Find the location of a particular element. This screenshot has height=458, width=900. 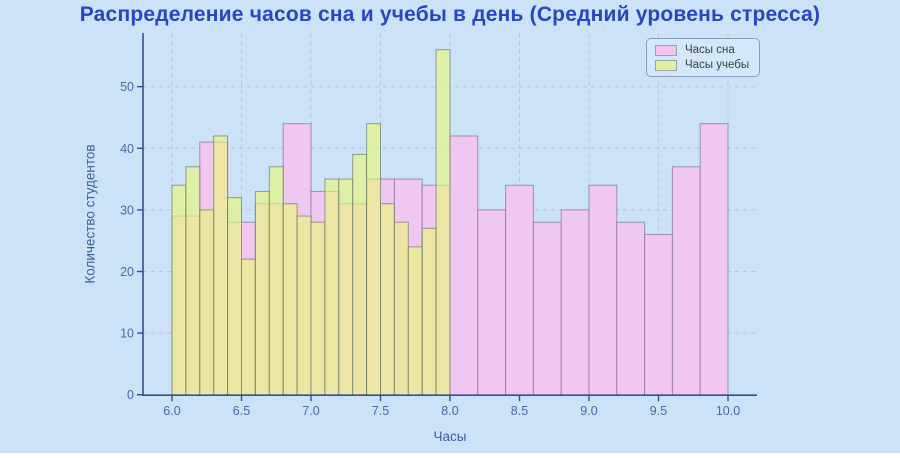

x-tick-label: 6.5 is located at coordinates (241, 411).